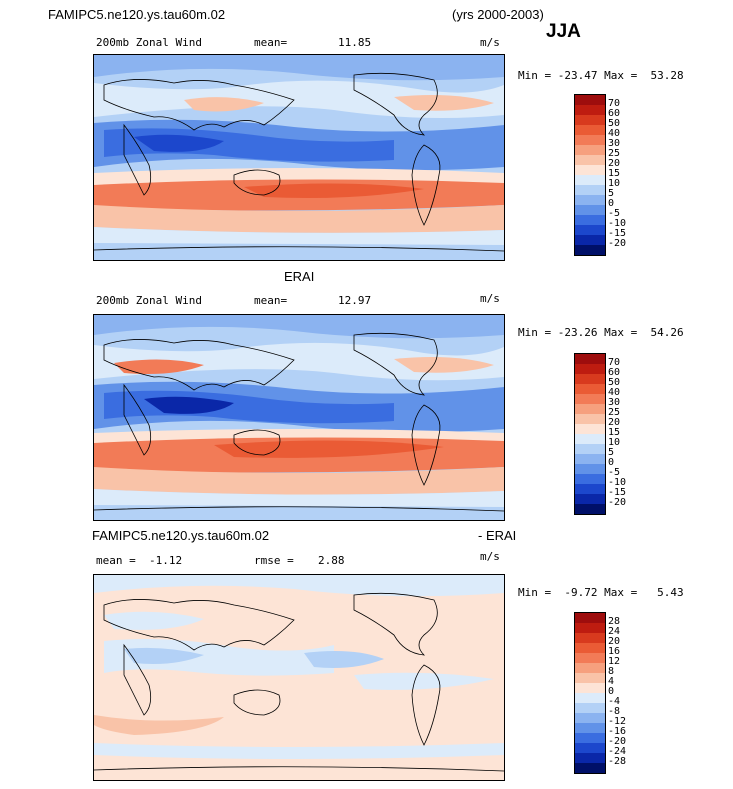 The height and width of the screenshot is (789, 733). I want to click on panel1-colorbar, so click(590, 175).